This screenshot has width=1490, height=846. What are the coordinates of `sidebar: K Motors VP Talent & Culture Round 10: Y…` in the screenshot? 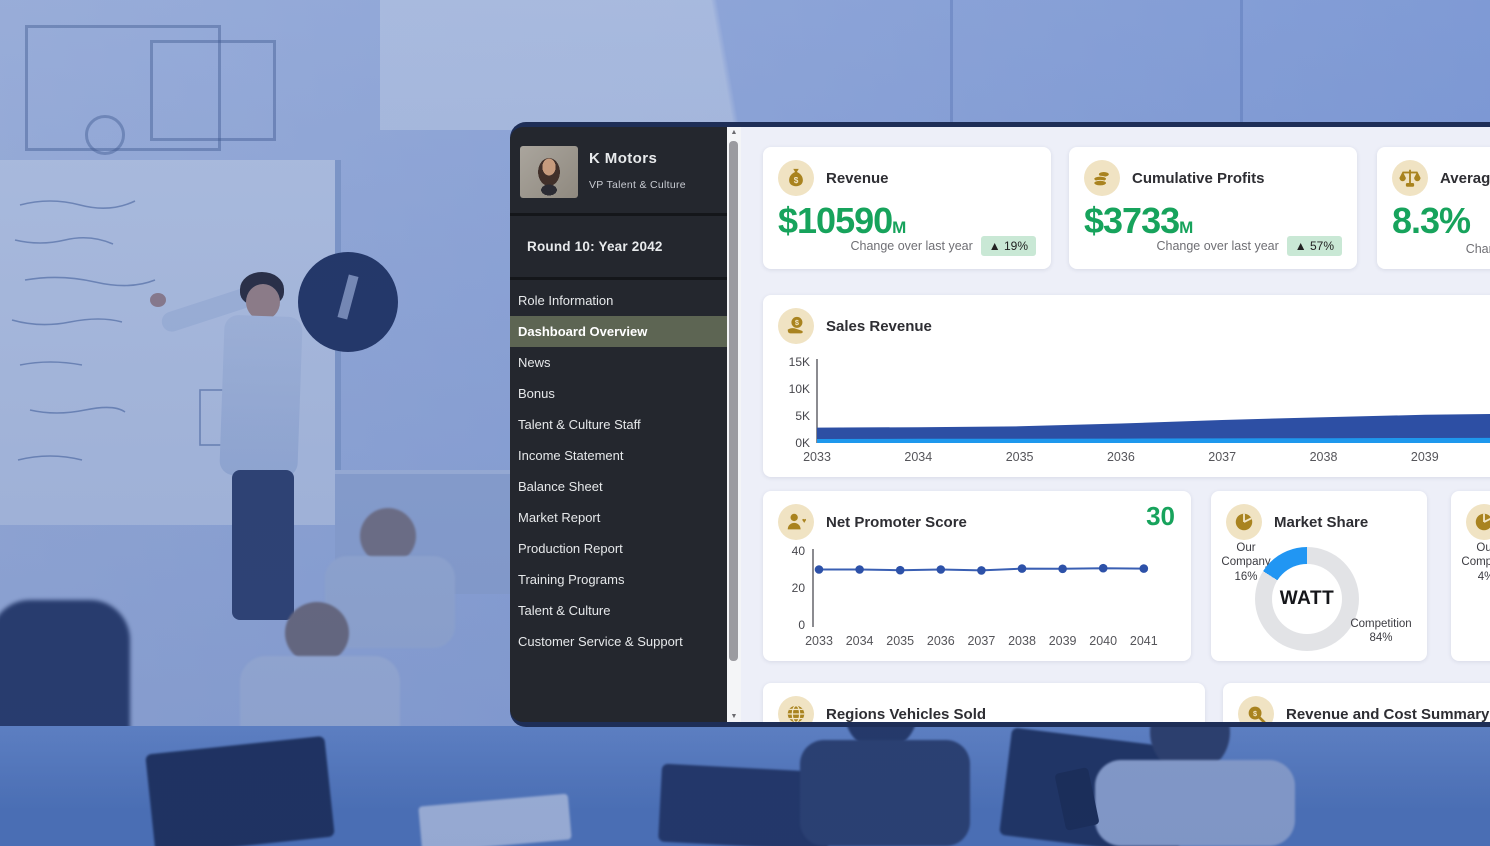 It's located at (618, 424).